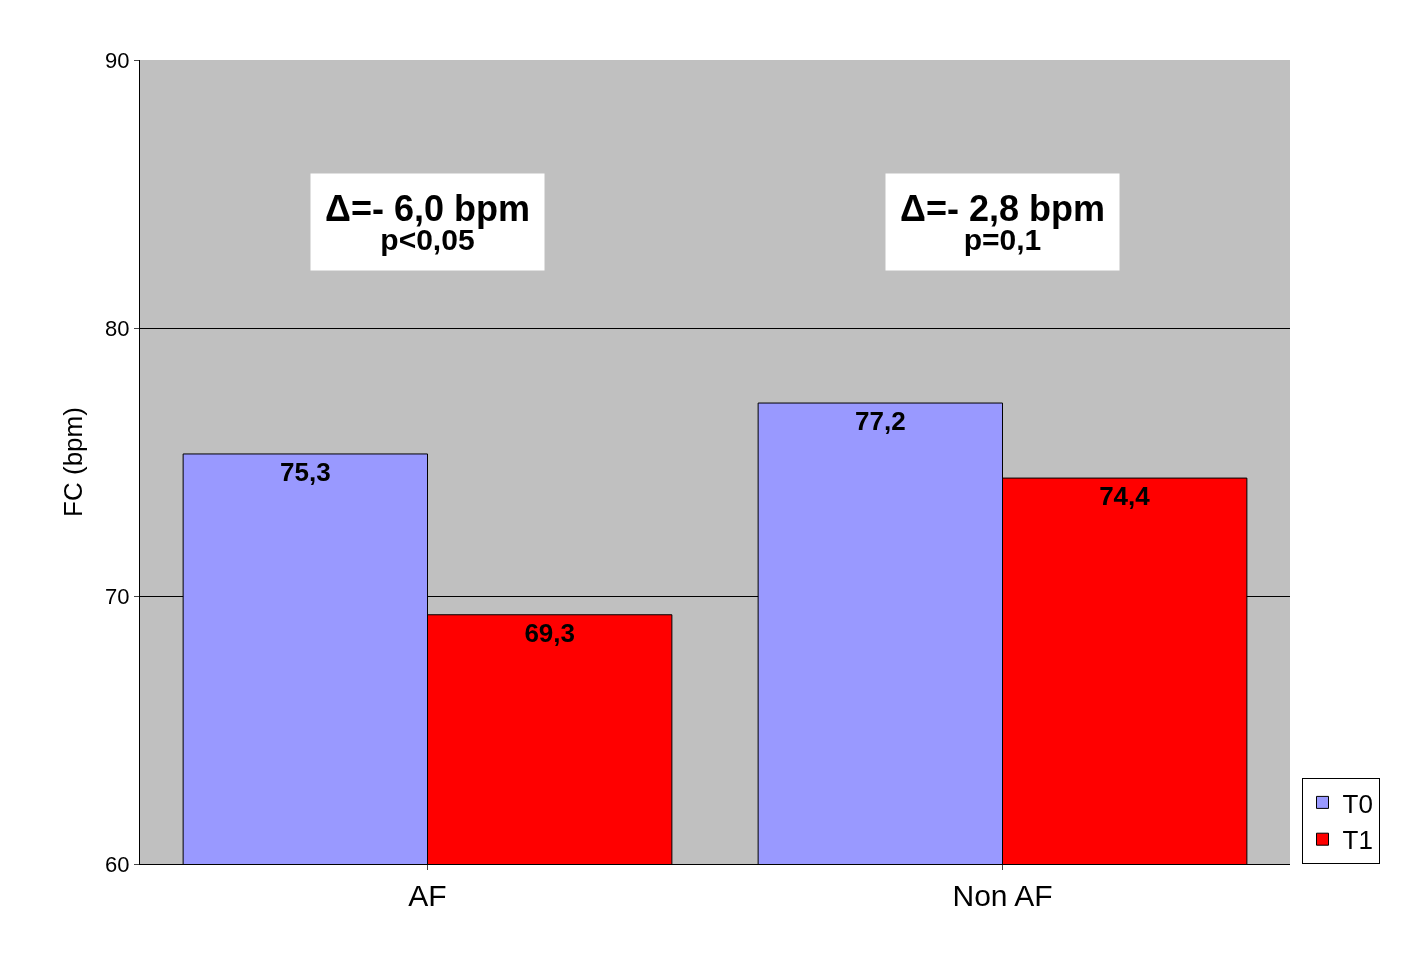 This screenshot has width=1420, height=974. What do you see at coordinates (549, 632) in the screenshot?
I see `data-label: 69,3` at bounding box center [549, 632].